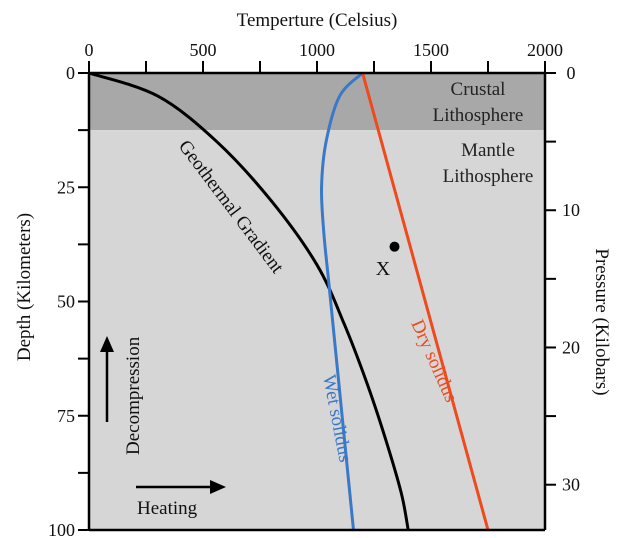  What do you see at coordinates (89, 50) in the screenshot?
I see `x-tick-label: 0` at bounding box center [89, 50].